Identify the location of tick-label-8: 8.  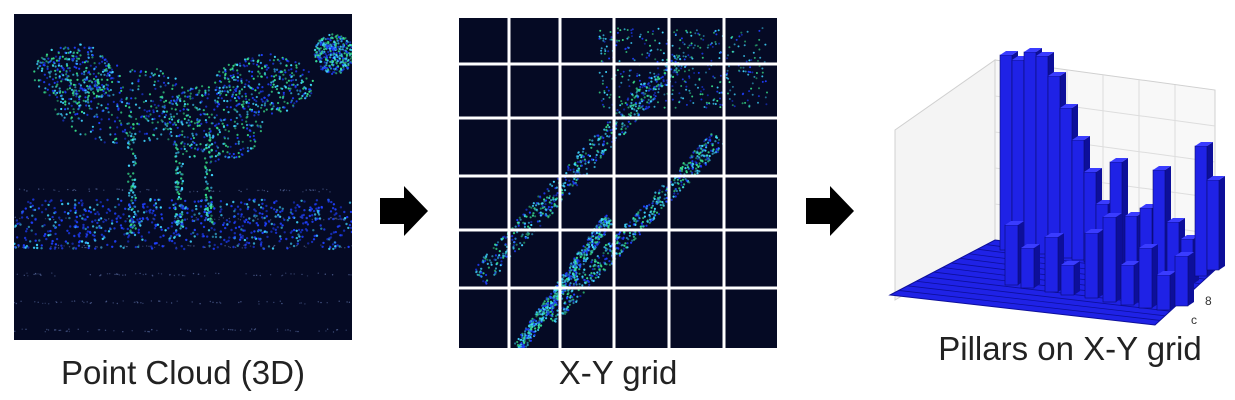
(1208, 301).